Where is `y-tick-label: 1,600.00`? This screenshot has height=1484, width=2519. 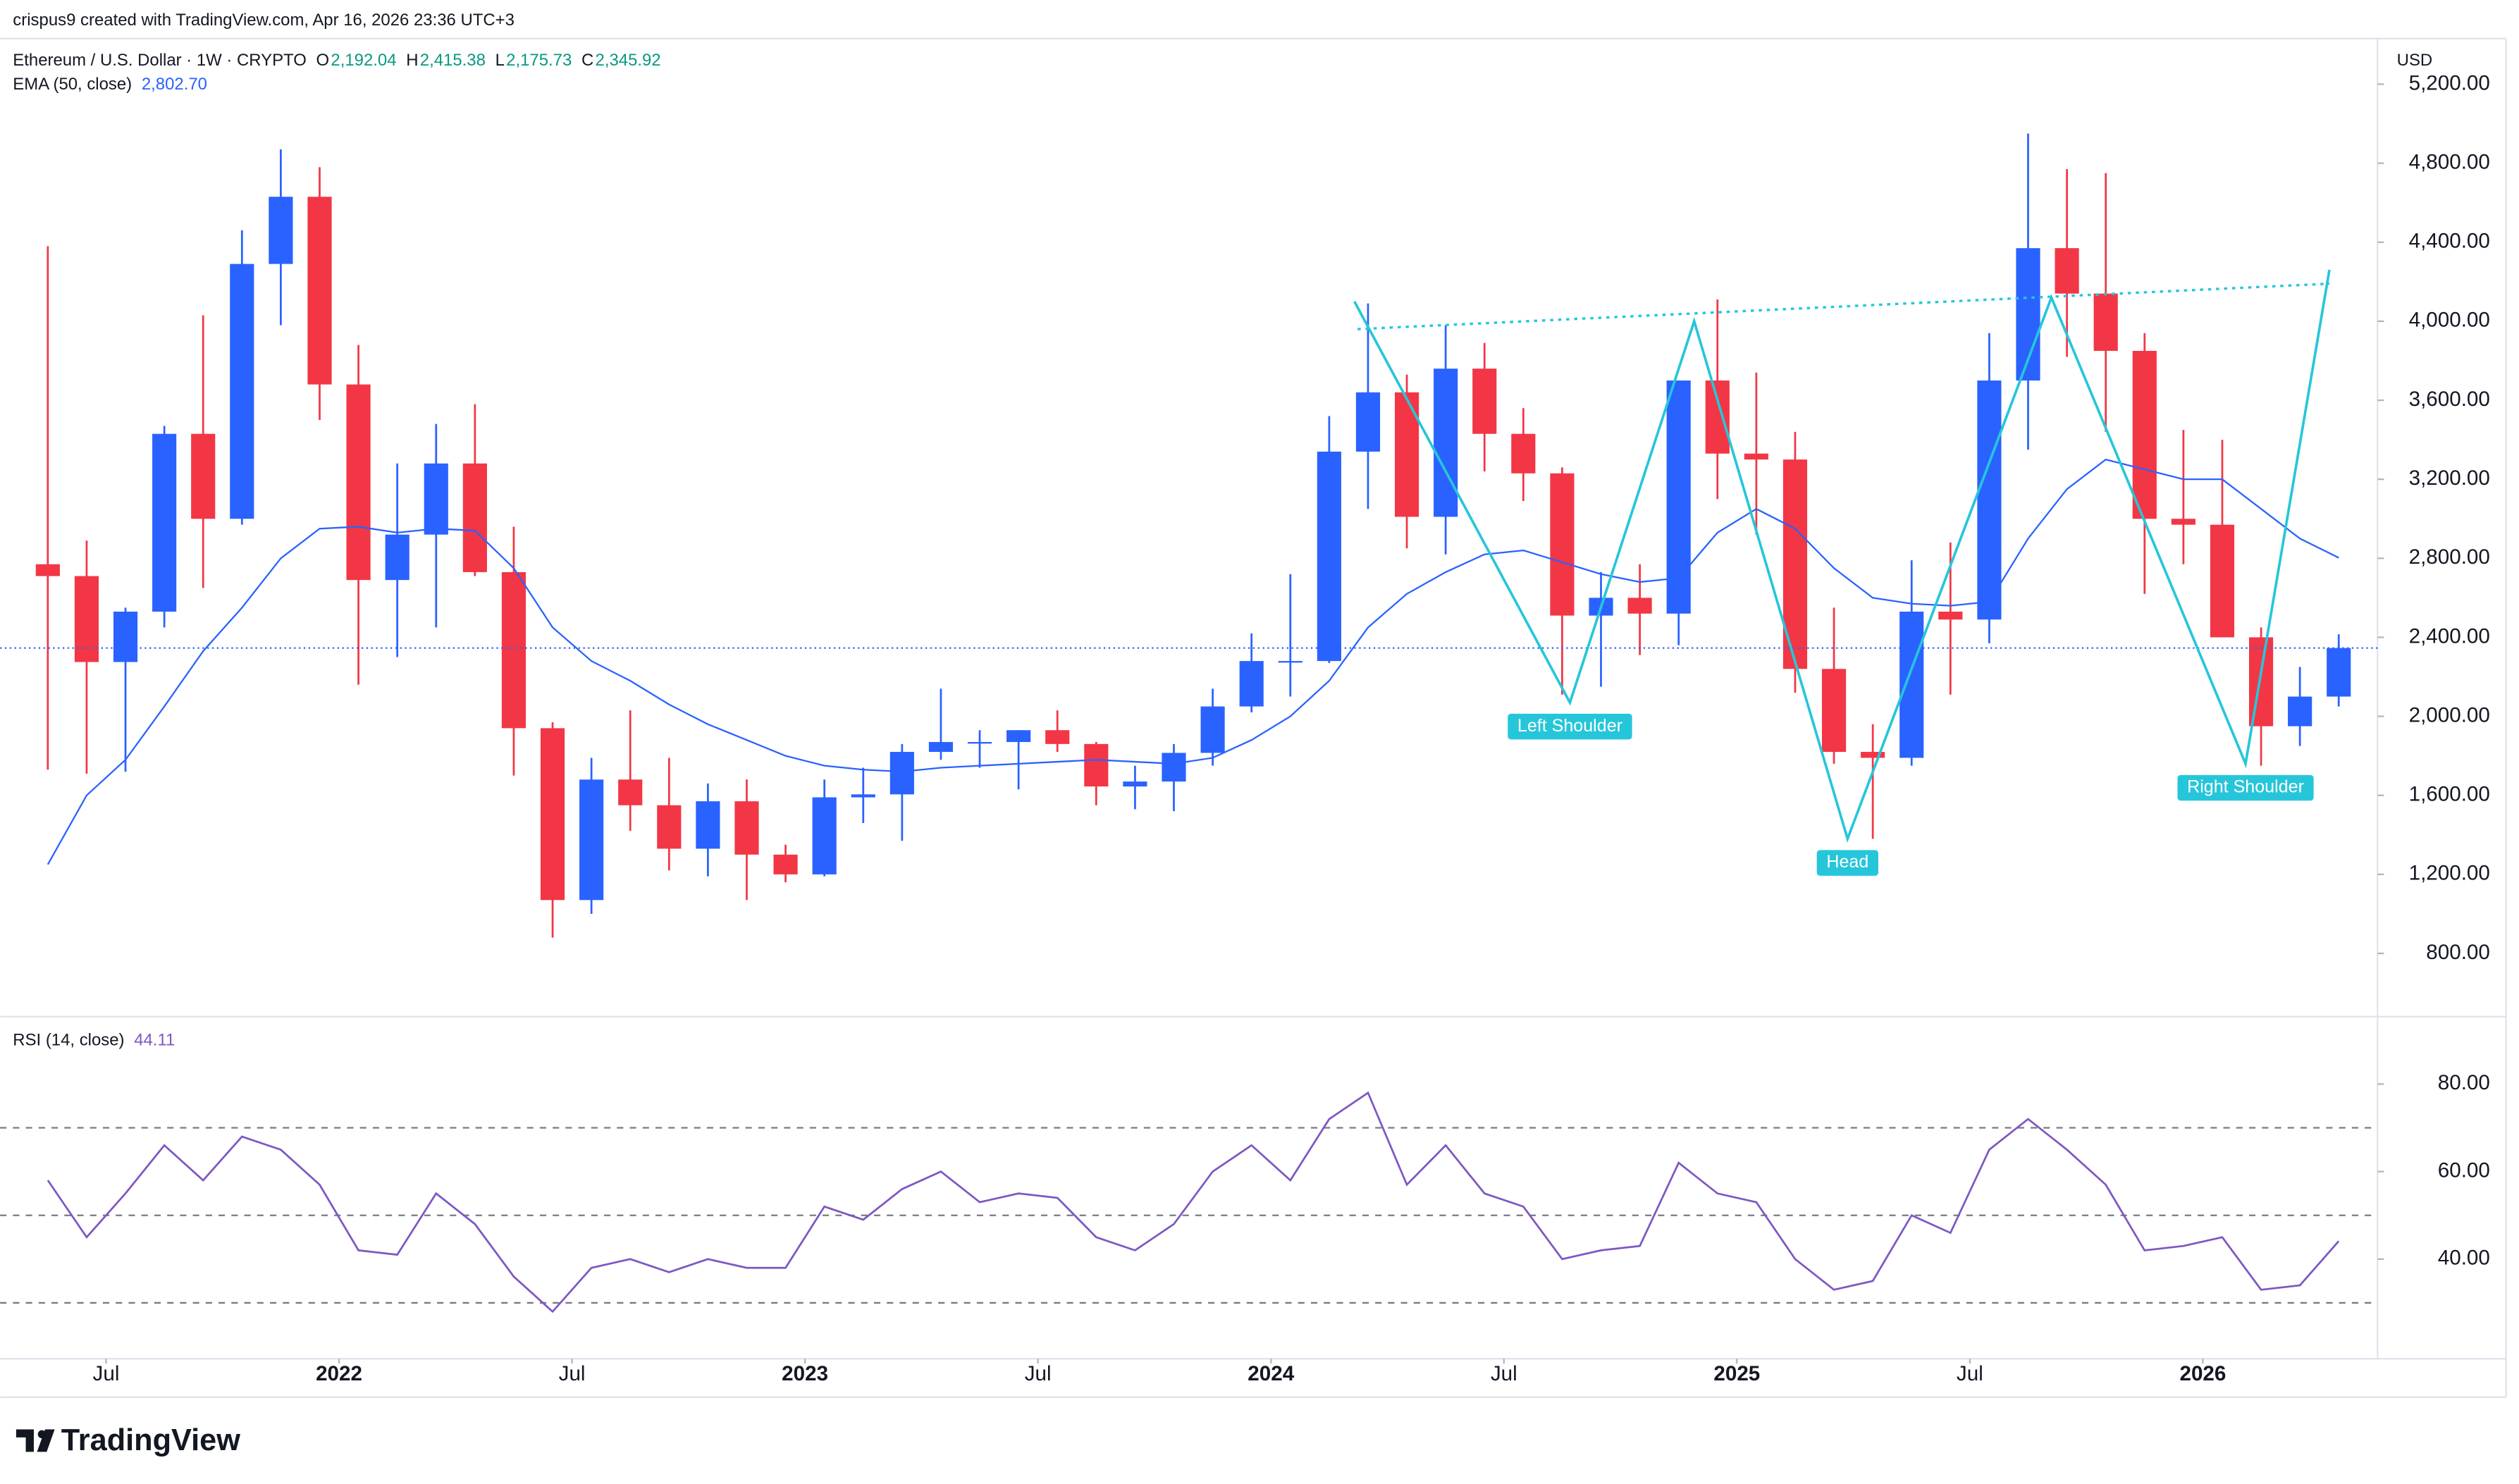 y-tick-label: 1,600.00 is located at coordinates (2449, 795).